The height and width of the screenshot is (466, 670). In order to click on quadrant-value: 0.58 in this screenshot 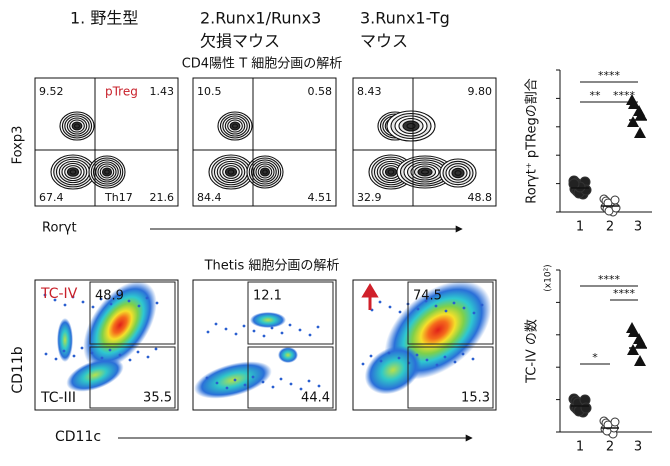, I will do `click(320, 91)`.